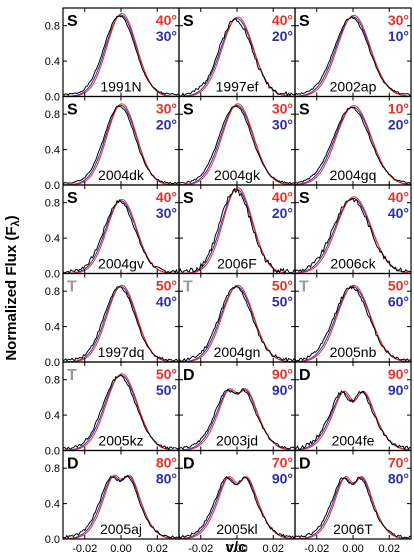 Image resolution: width=414 pixels, height=554 pixels. What do you see at coordinates (237, 140) in the screenshot?
I see `panel-2004gk: S 30°30° 2004gk` at bounding box center [237, 140].